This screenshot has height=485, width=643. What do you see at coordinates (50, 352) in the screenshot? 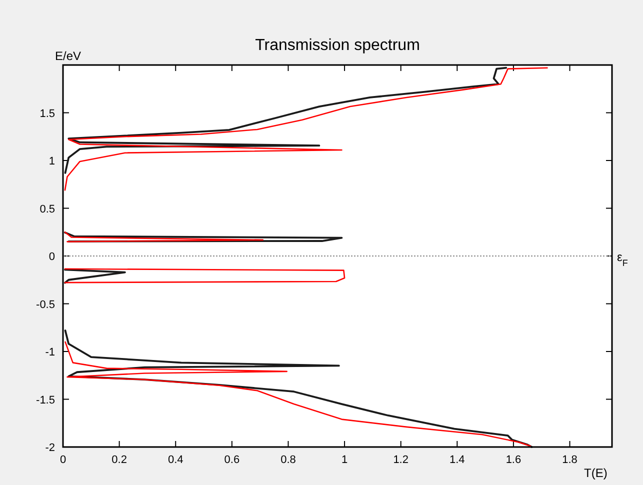
I see `y-tick-label: -1` at bounding box center [50, 352].